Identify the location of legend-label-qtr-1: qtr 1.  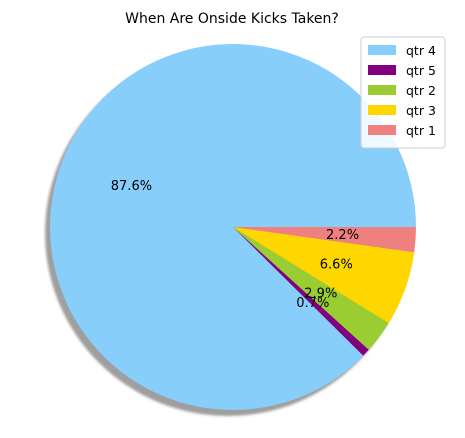
(421, 130).